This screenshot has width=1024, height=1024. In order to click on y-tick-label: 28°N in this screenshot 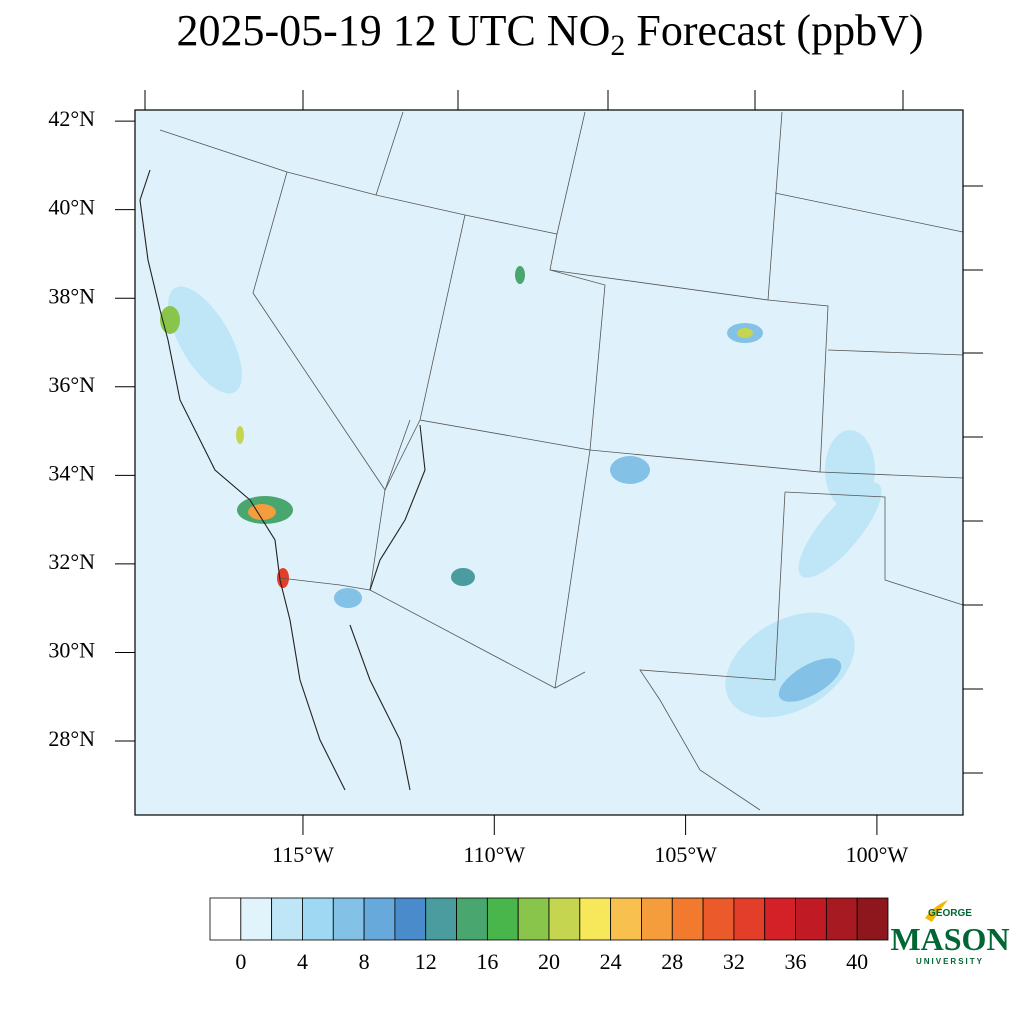, I will do `click(71, 738)`.